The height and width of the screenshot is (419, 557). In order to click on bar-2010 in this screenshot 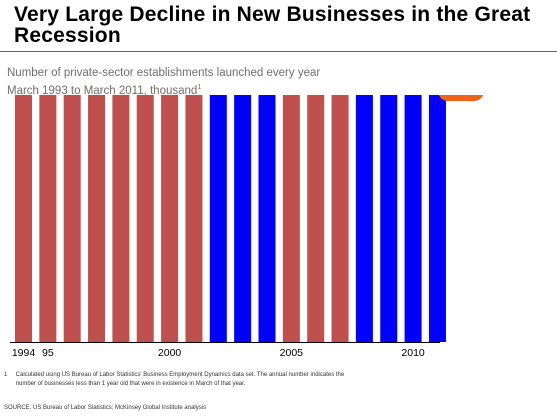, I will do `click(413, 218)`.